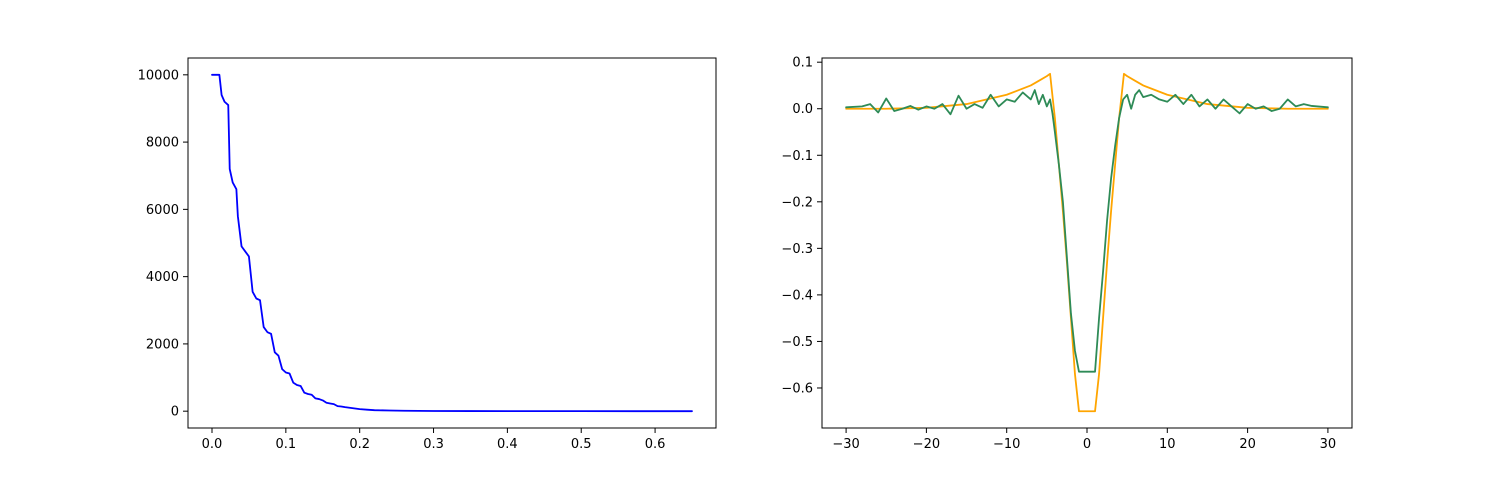 The height and width of the screenshot is (480, 1500). What do you see at coordinates (286, 444) in the screenshot?
I see `x-tick-label: 0.1` at bounding box center [286, 444].